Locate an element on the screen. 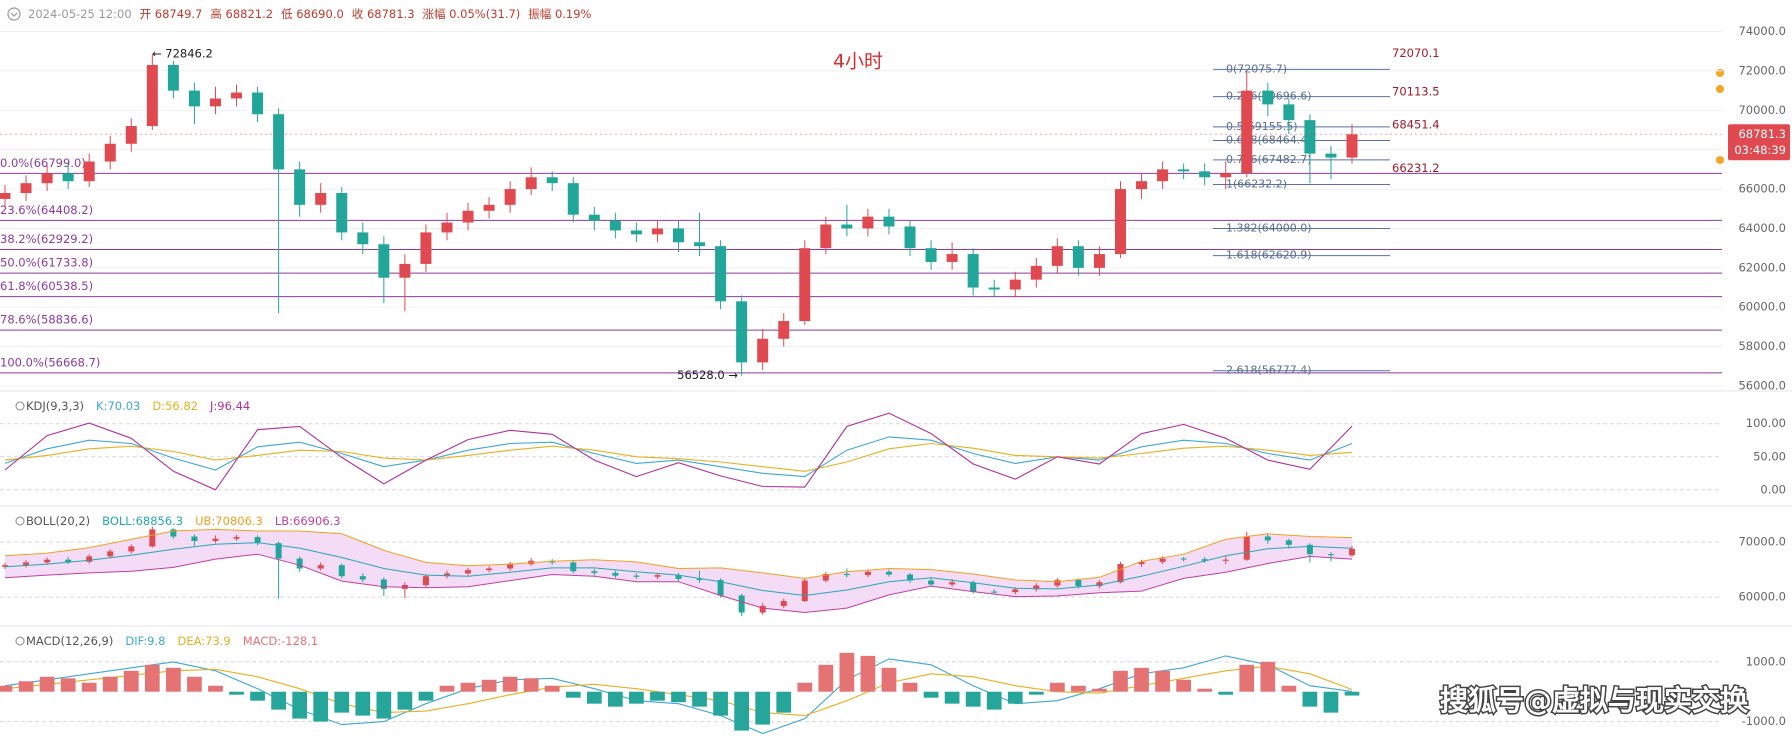 This screenshot has height=741, width=1792. alert-bell-icon is located at coordinates (20, 641).